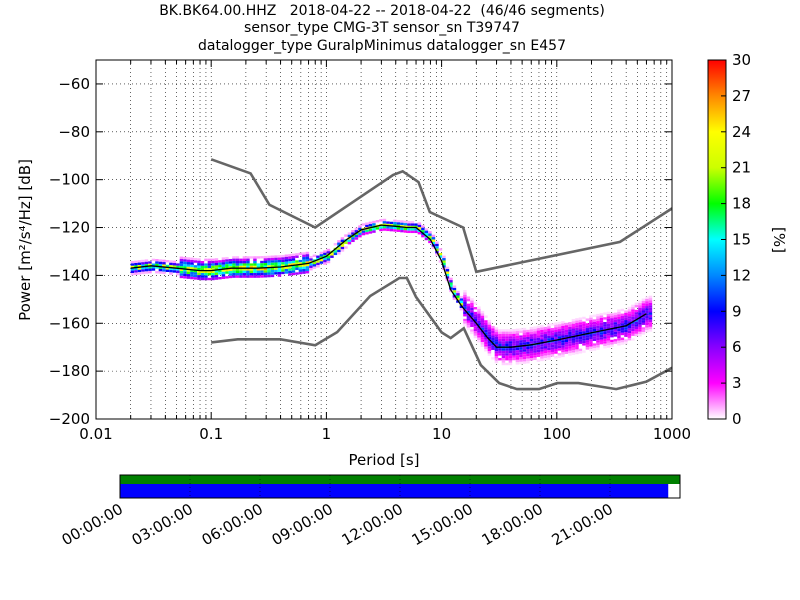 This screenshot has width=800, height=600. What do you see at coordinates (741, 204) in the screenshot?
I see `colorbar-tick-label: 18` at bounding box center [741, 204].